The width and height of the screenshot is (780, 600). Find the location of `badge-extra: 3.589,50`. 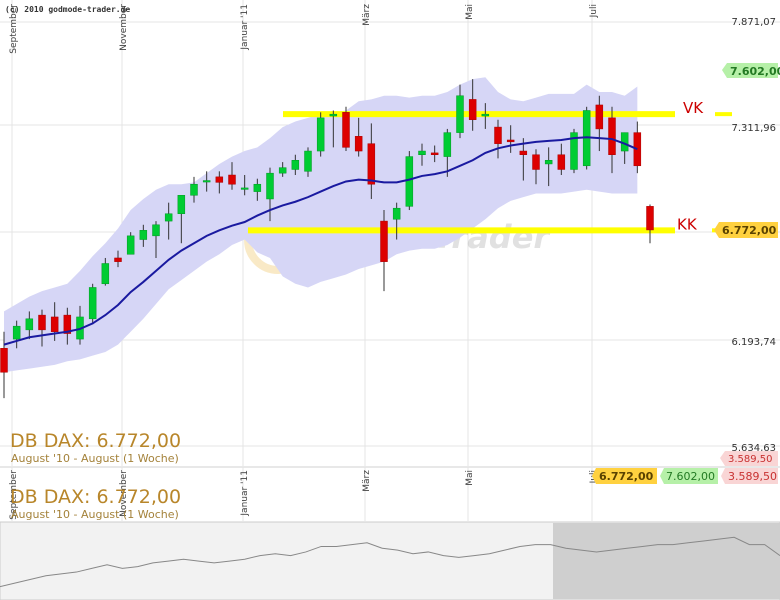

badge-extra: 3.589,50 is located at coordinates (749, 458).